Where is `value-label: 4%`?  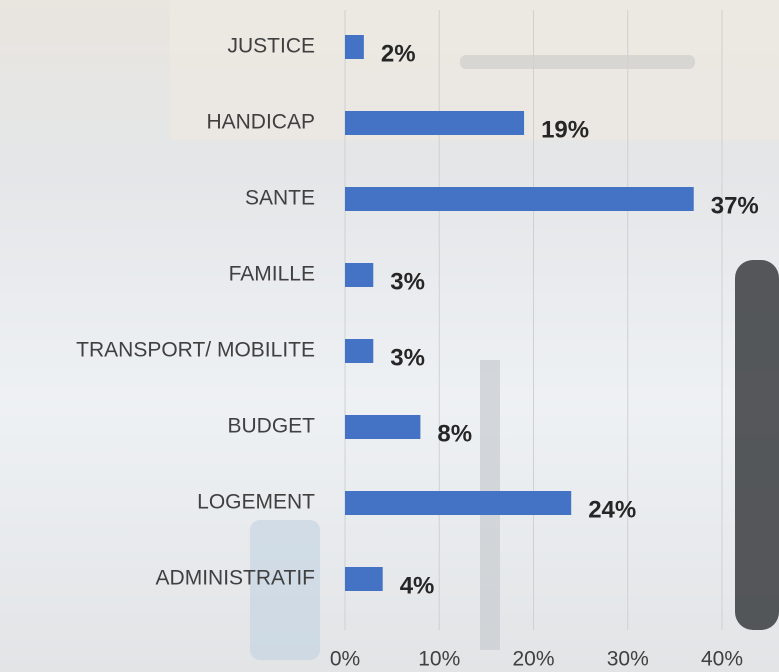 value-label: 4% is located at coordinates (417, 585).